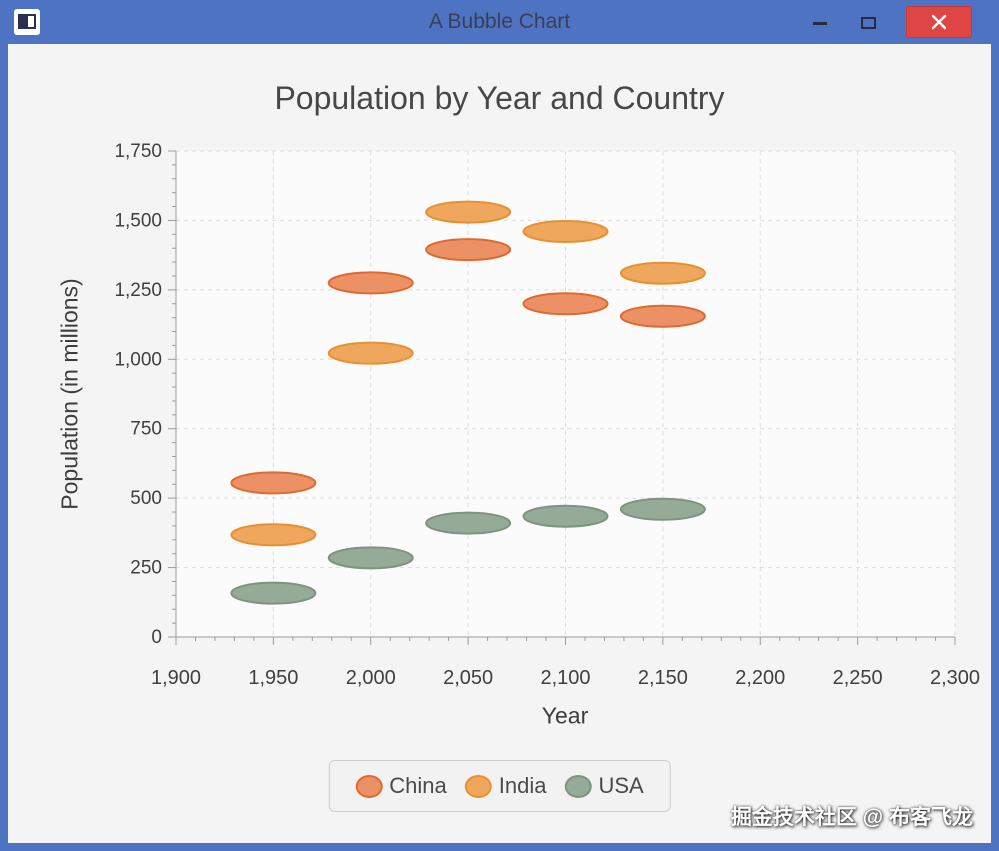 This screenshot has width=999, height=851. What do you see at coordinates (138, 359) in the screenshot?
I see `y-tick-label: 1,000` at bounding box center [138, 359].